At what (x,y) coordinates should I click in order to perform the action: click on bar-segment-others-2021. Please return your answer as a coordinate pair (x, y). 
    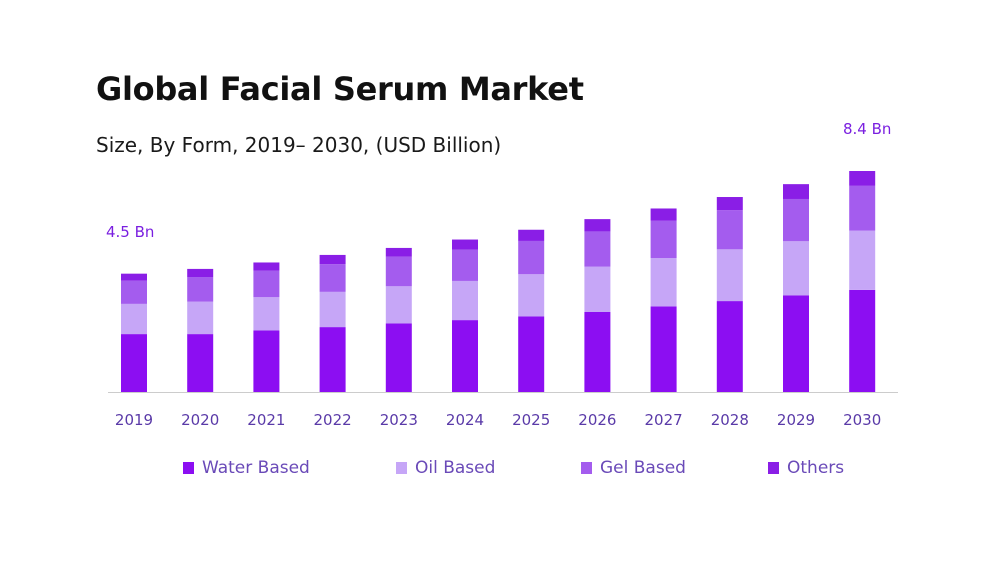
    Looking at the image, I should click on (266, 266).